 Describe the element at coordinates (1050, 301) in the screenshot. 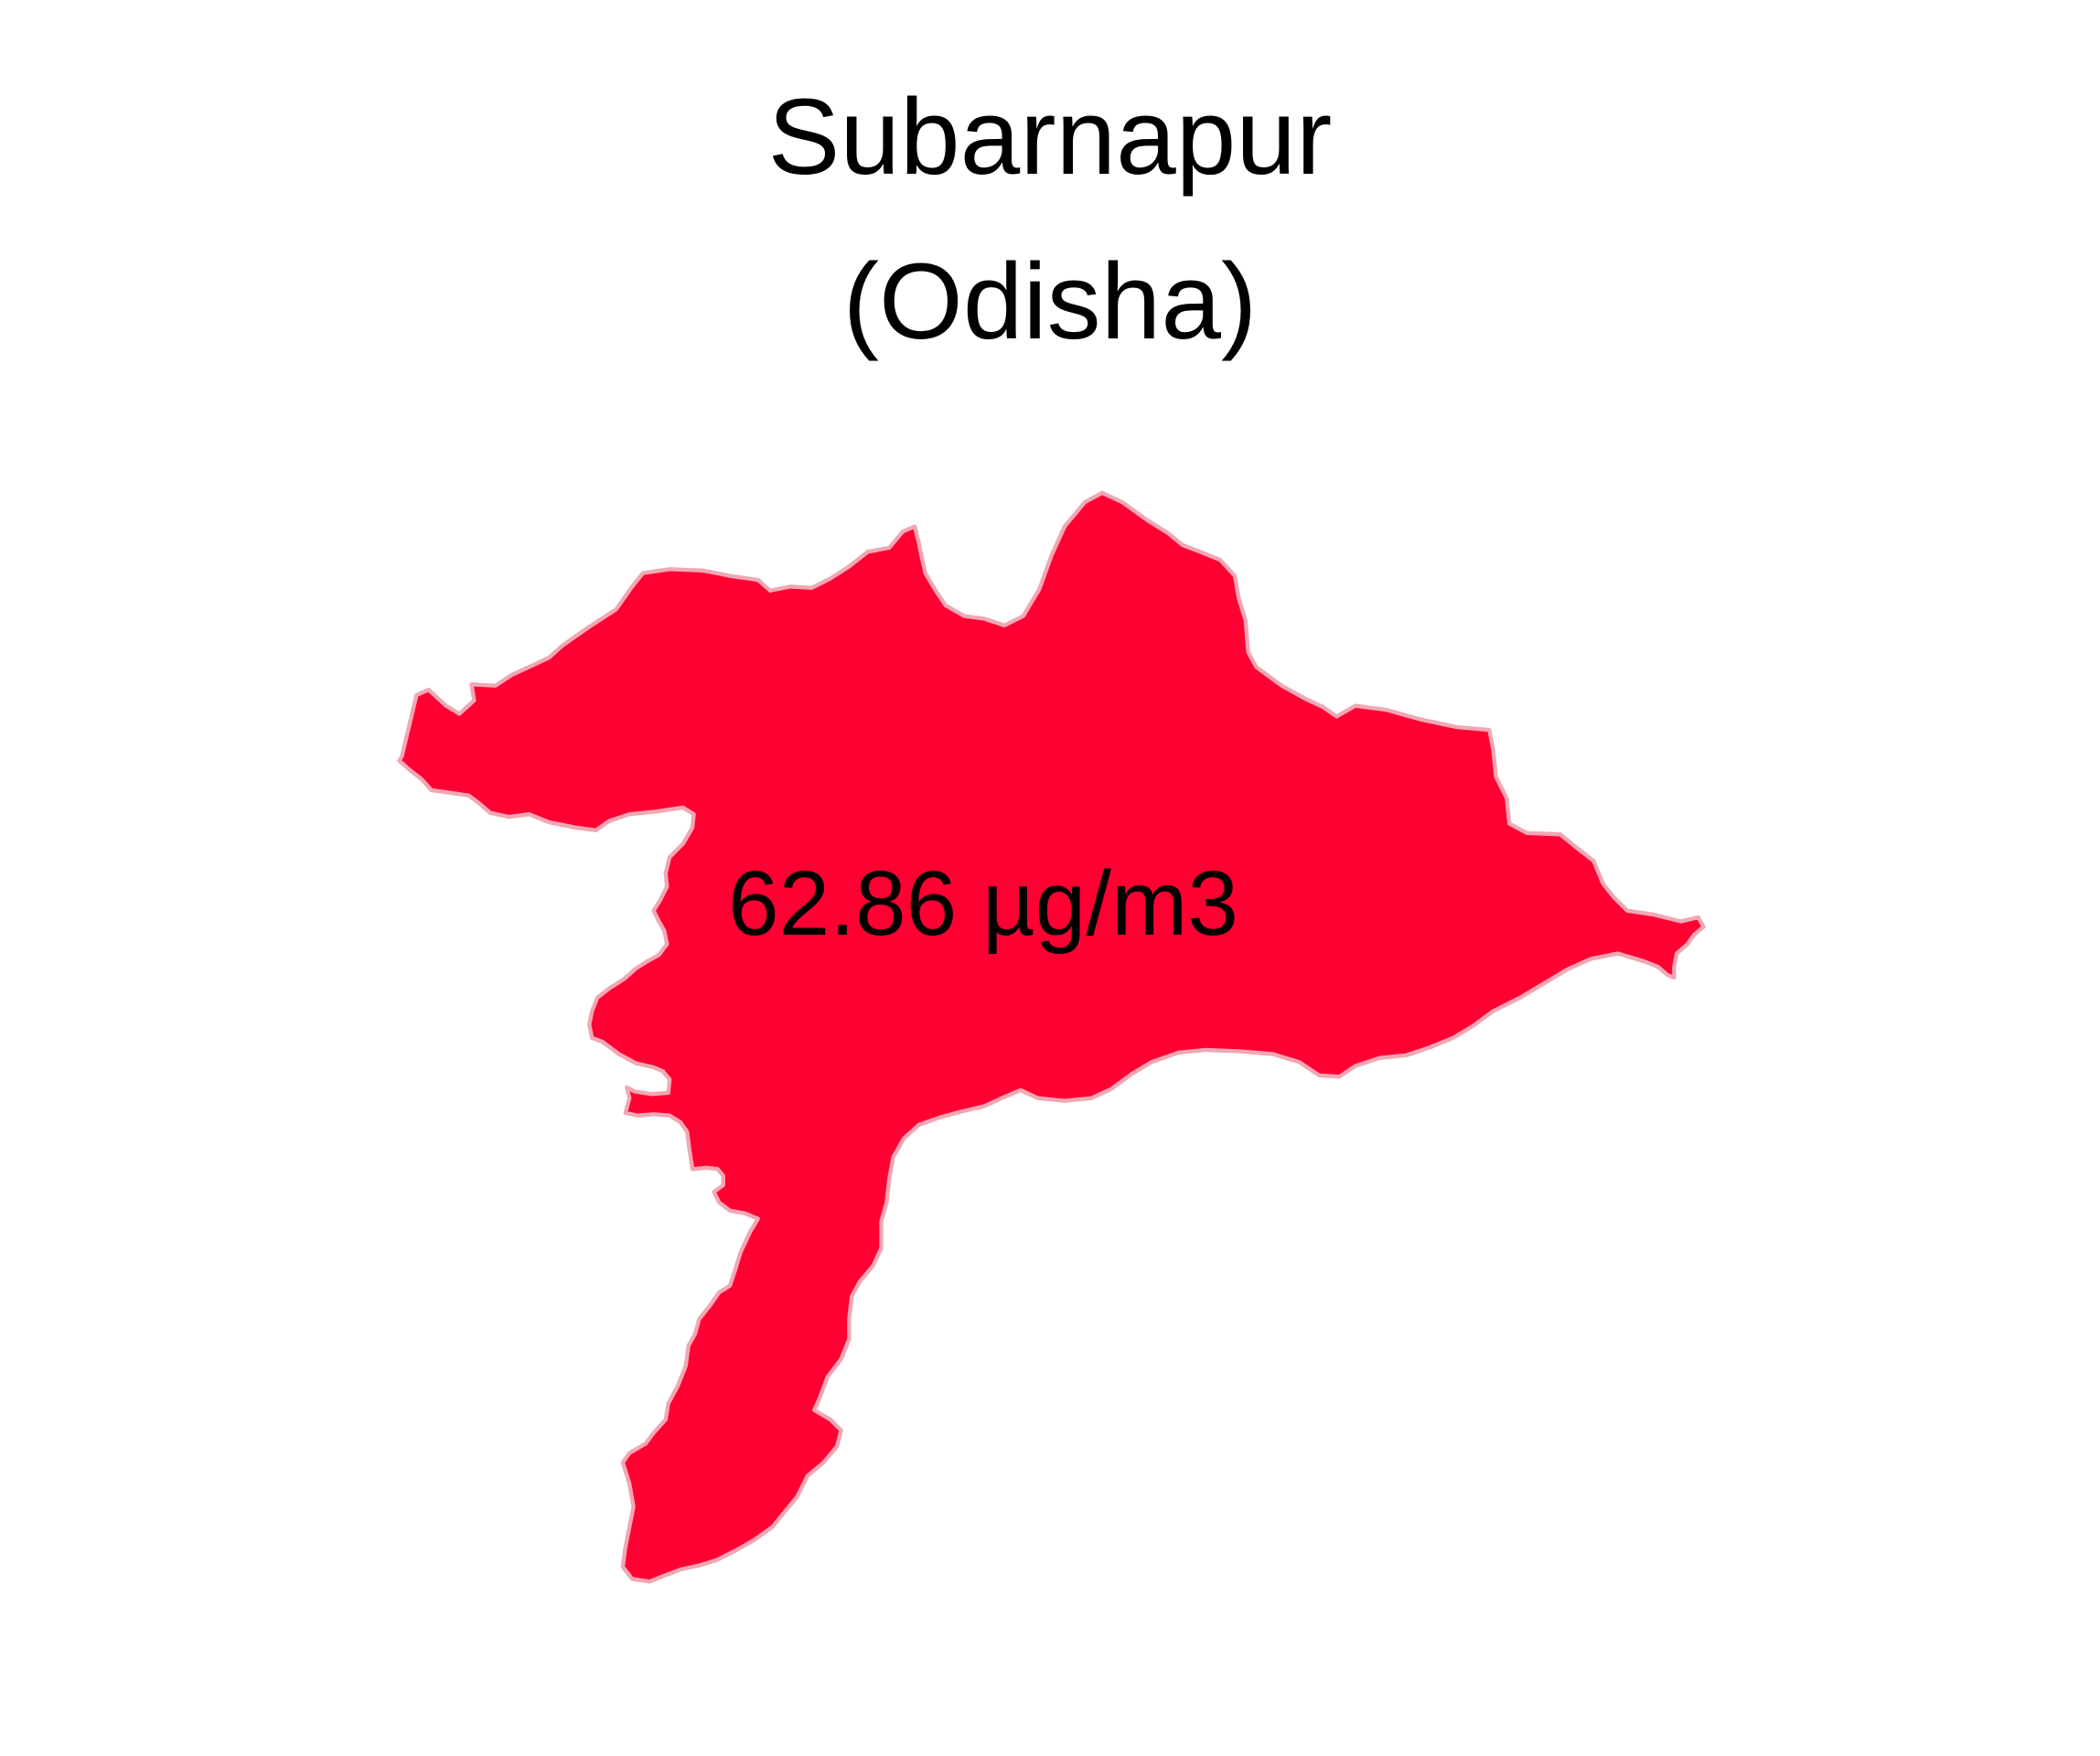

I see `map-title-state: (Odisha)` at that location.